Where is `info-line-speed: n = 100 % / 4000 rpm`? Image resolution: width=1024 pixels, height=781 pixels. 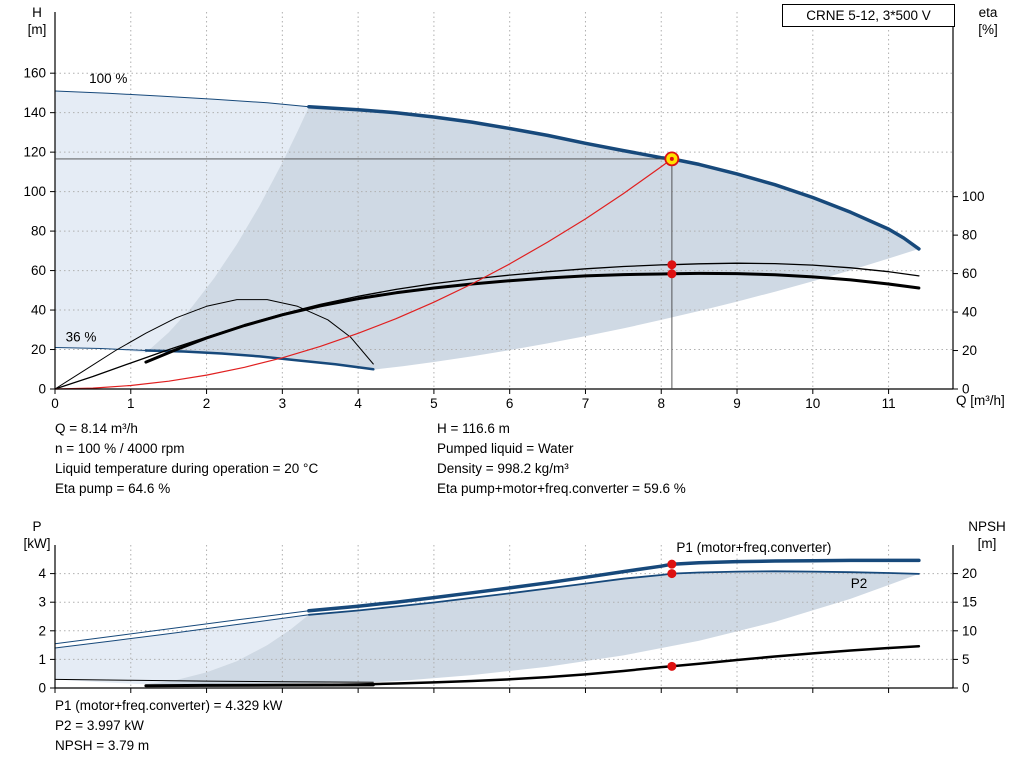
info-line-speed: n = 100 % / 4000 rpm is located at coordinates (120, 448).